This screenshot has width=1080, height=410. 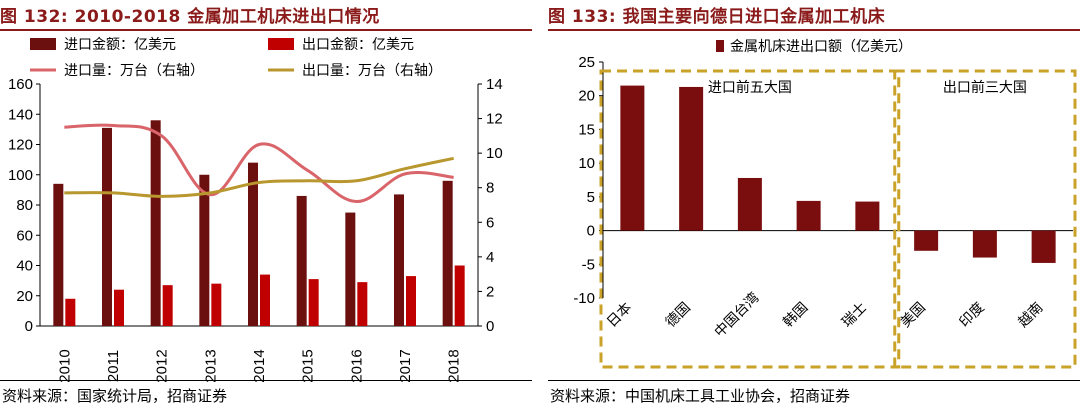 I want to click on right-source: 资料来源：中国机床工具工业协会，招商证券, so click(x=700, y=396).